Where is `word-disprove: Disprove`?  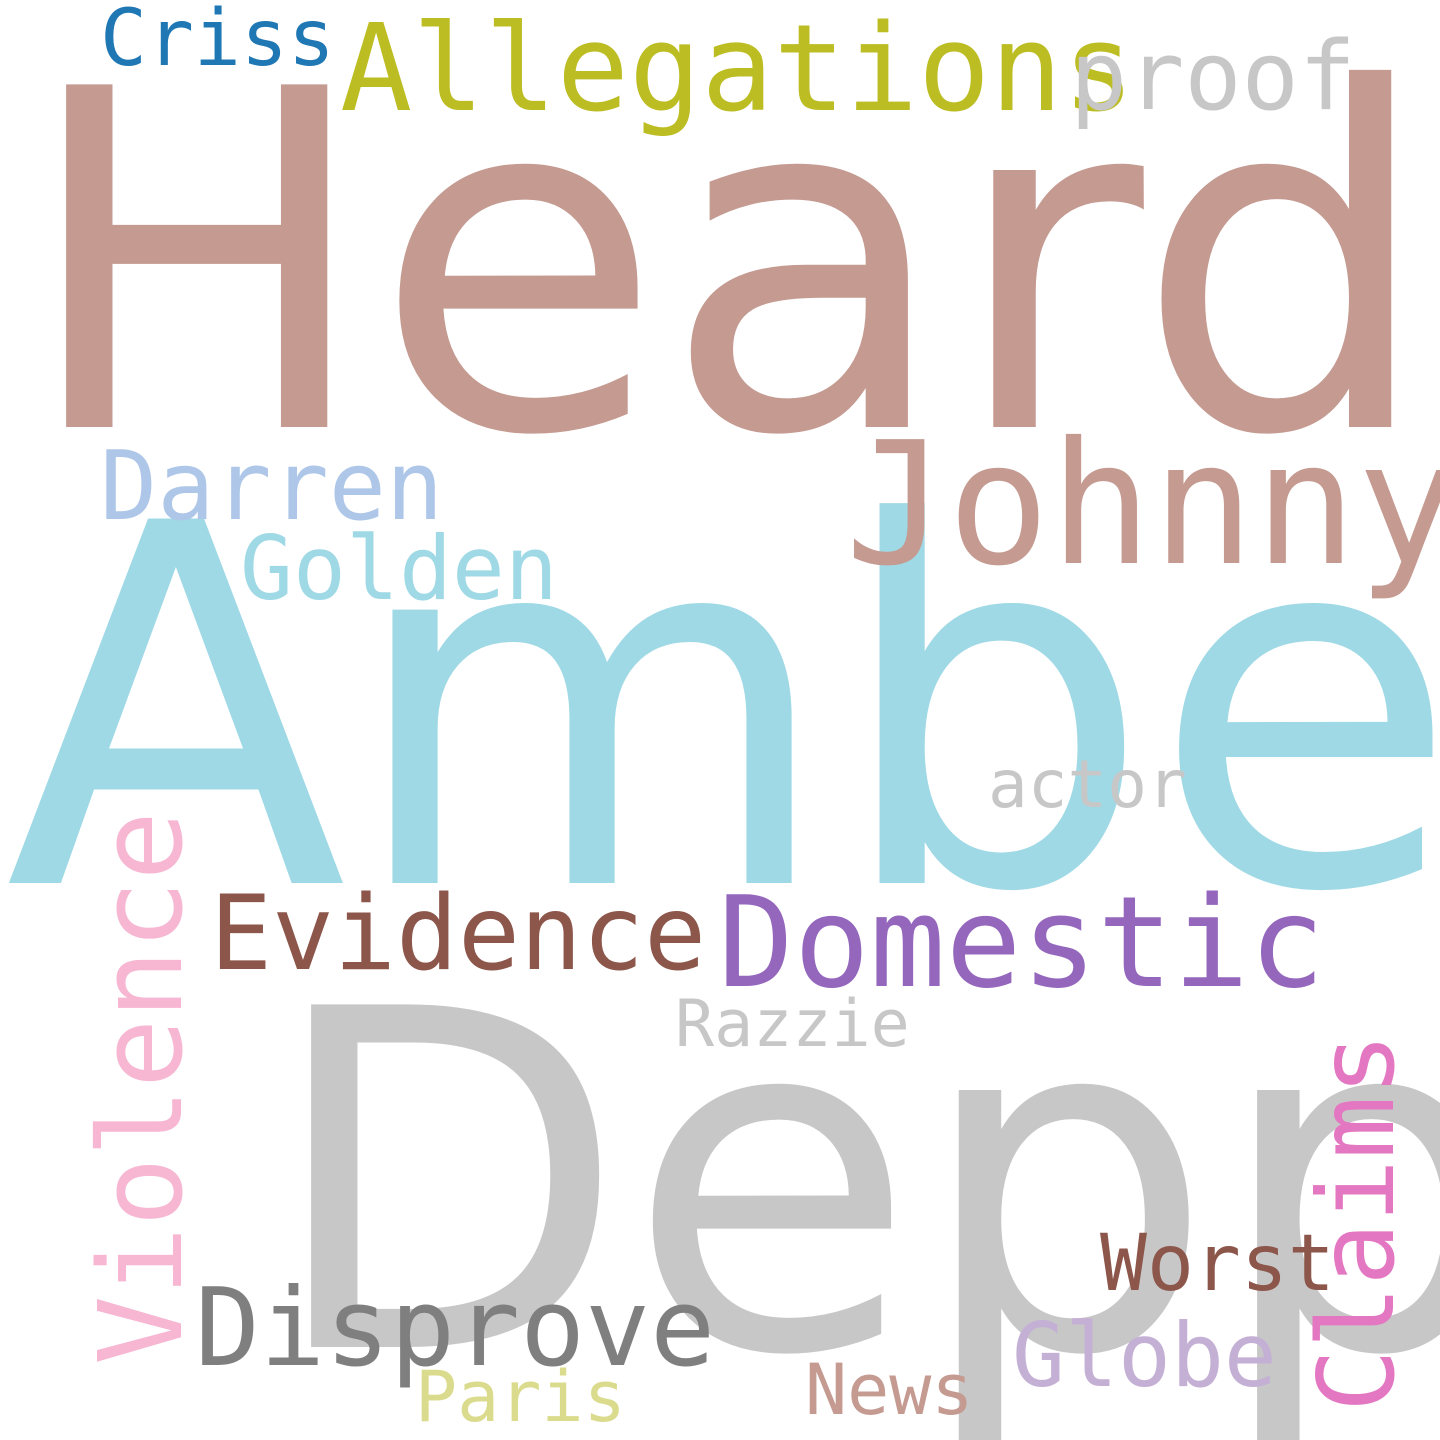
word-disprove: Disprove is located at coordinates (455, 1328).